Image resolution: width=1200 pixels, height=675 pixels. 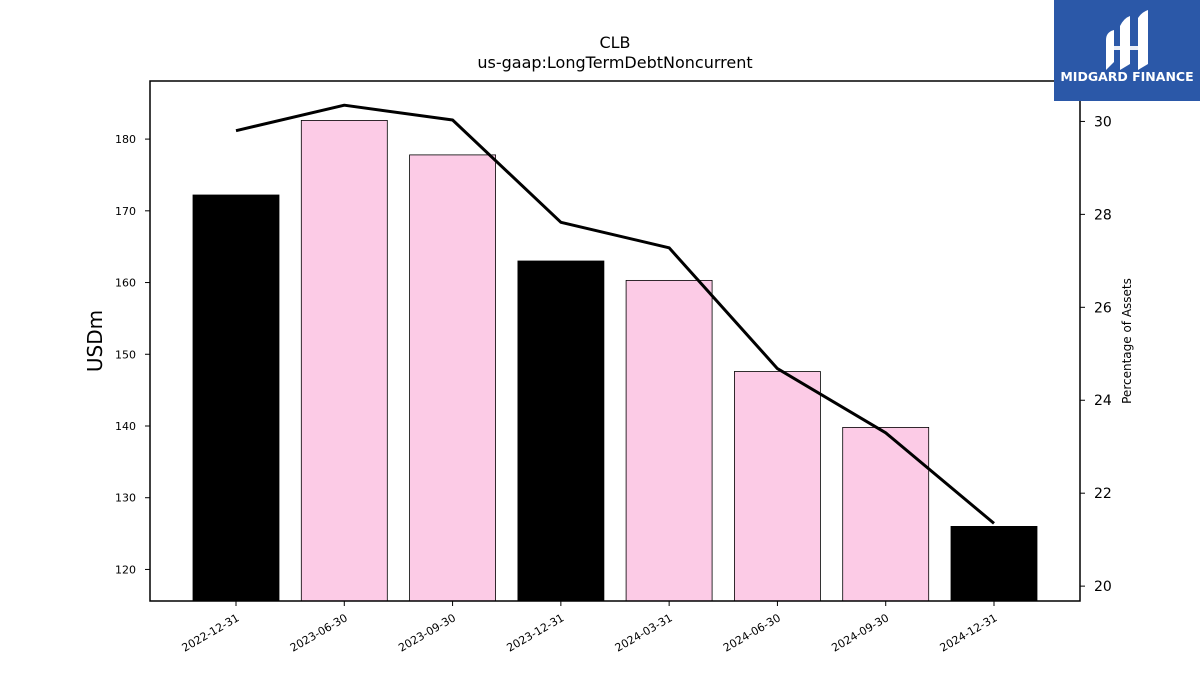 I want to click on chart-subtitle: us-gaap:LongTermDebtNoncurrent, so click(x=614, y=62).